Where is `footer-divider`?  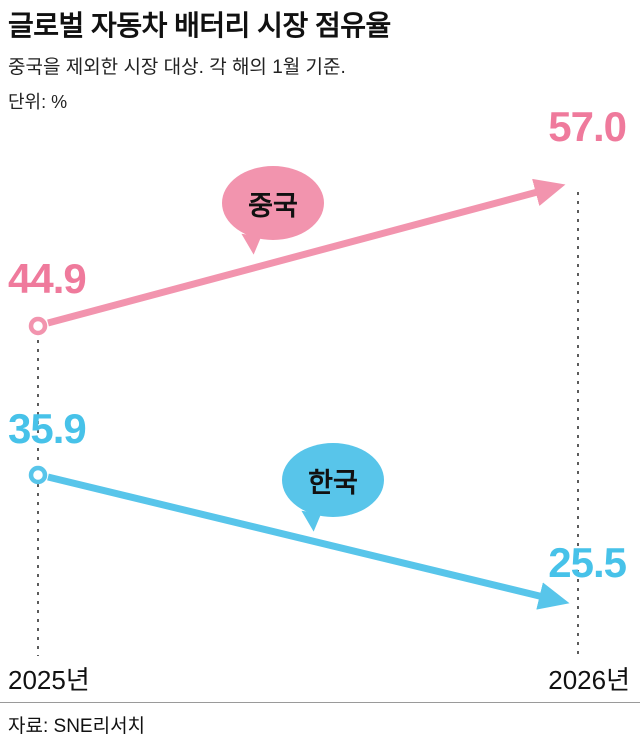 footer-divider is located at coordinates (320, 702).